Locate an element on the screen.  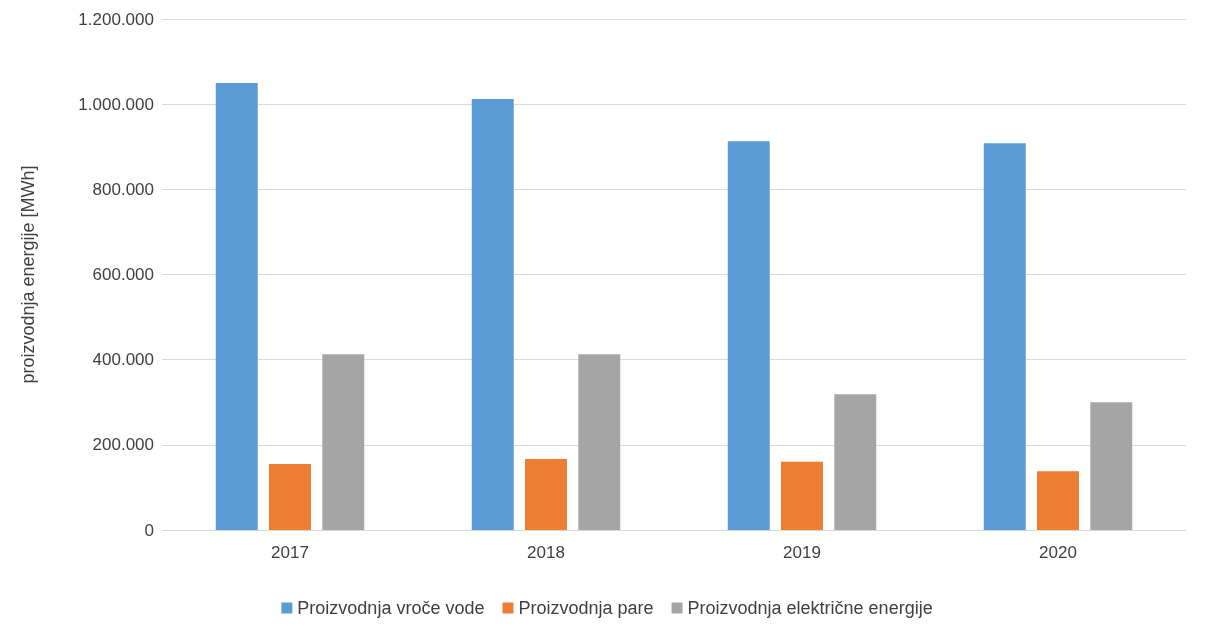
x-tick-label: 2017 is located at coordinates (290, 552).